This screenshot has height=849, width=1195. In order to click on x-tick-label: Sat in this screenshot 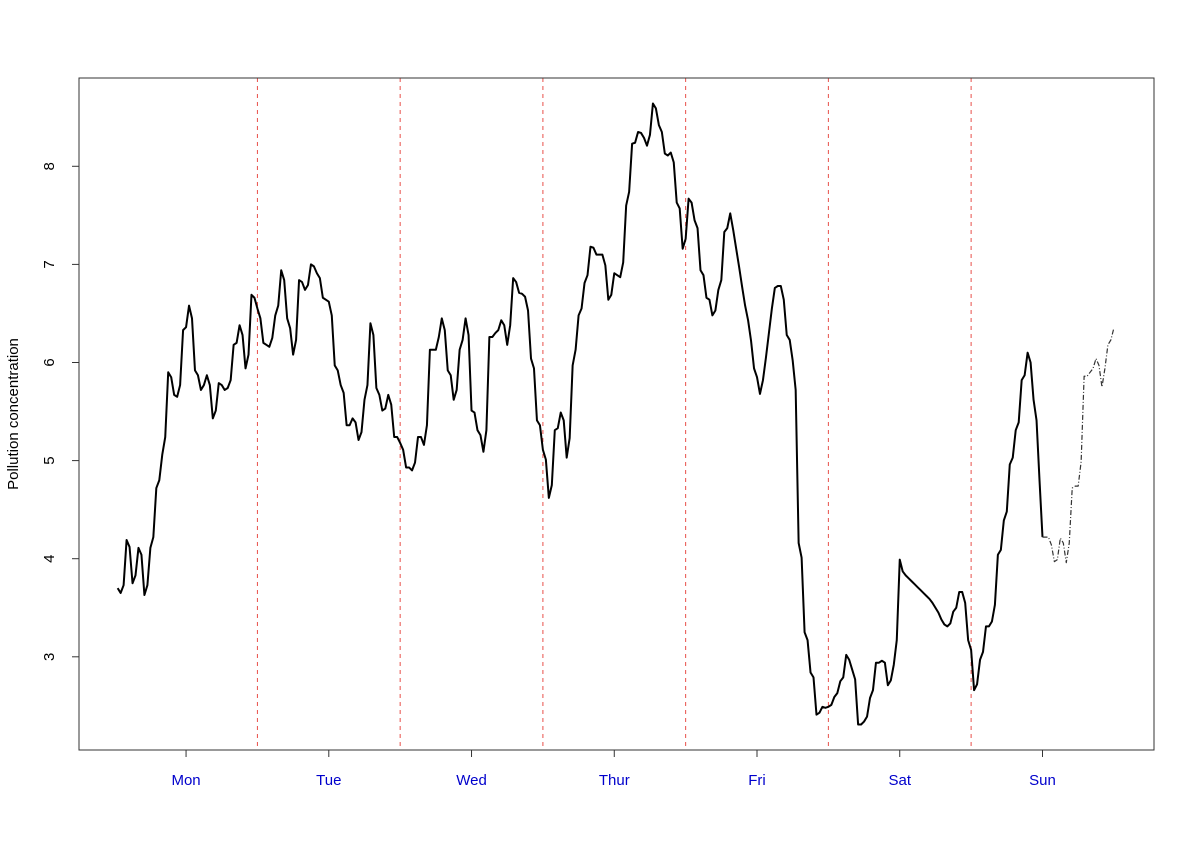, I will do `click(899, 780)`.